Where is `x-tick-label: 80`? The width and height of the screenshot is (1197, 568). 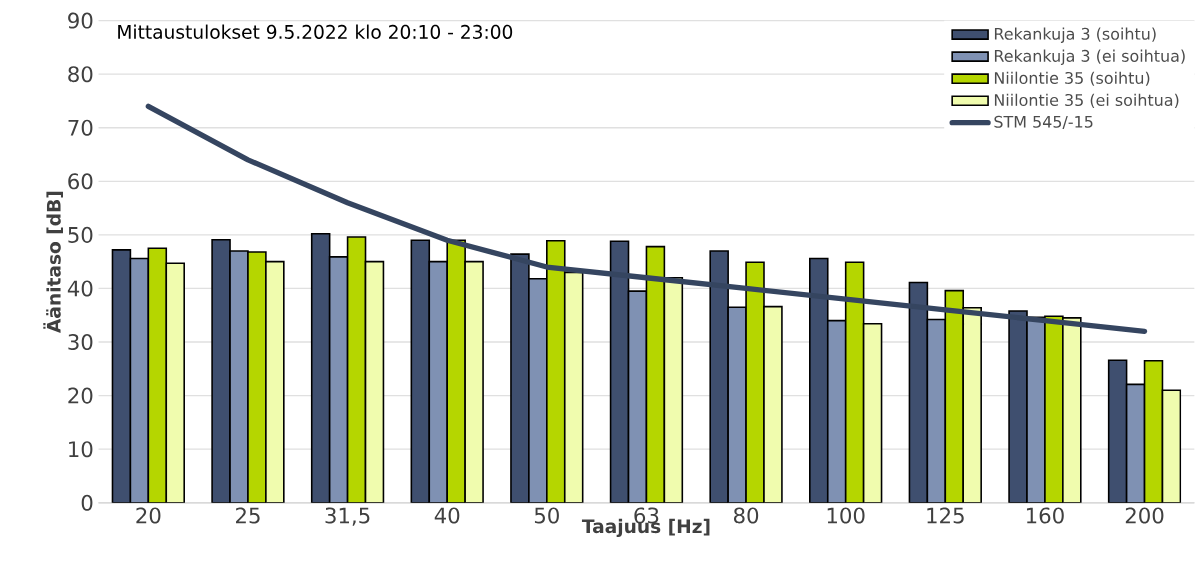
x-tick-label: 80 is located at coordinates (746, 515).